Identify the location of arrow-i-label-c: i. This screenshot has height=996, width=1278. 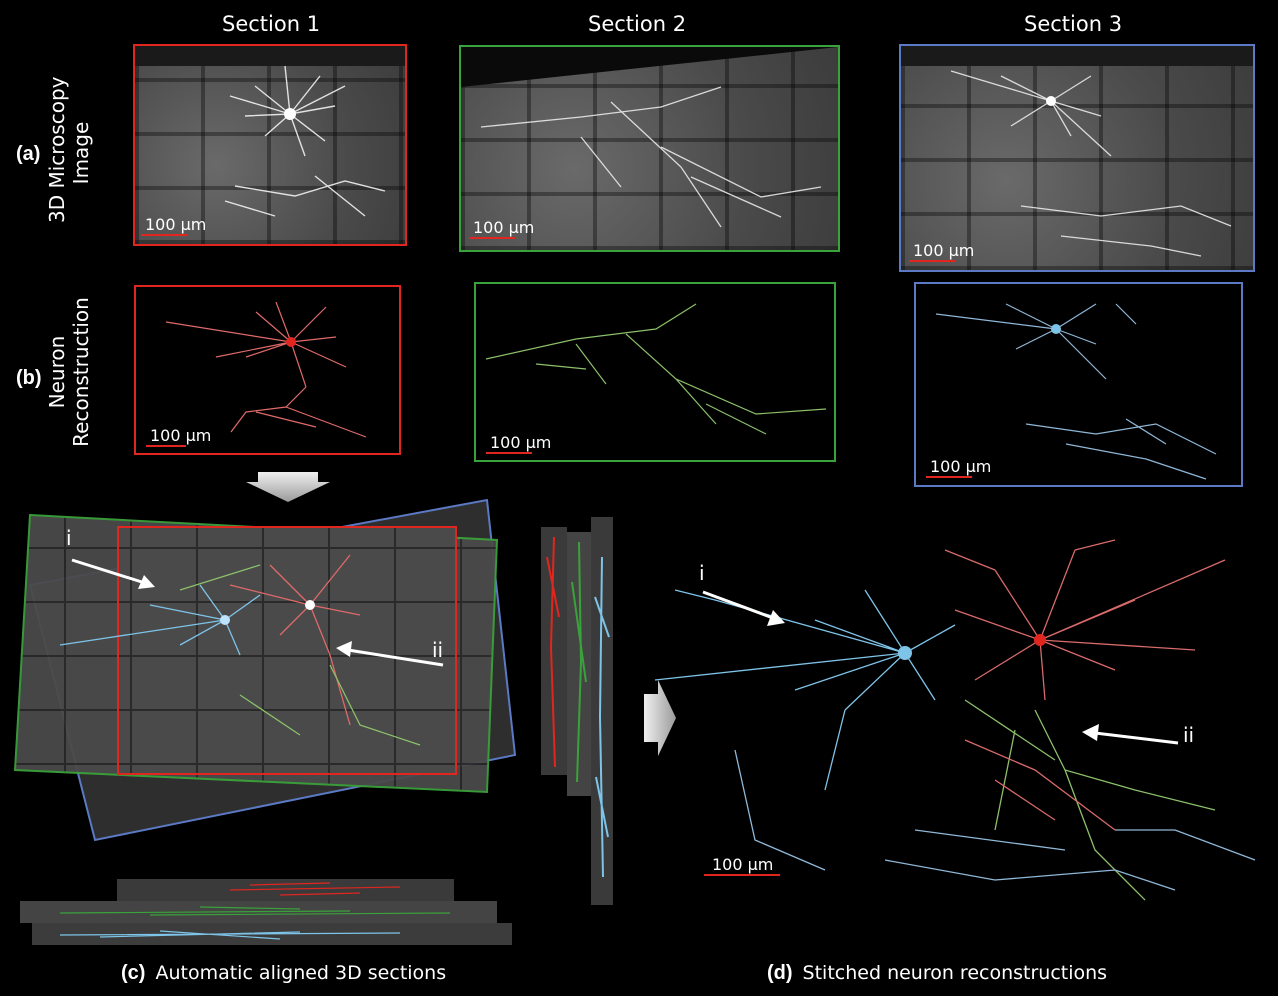
(69, 538).